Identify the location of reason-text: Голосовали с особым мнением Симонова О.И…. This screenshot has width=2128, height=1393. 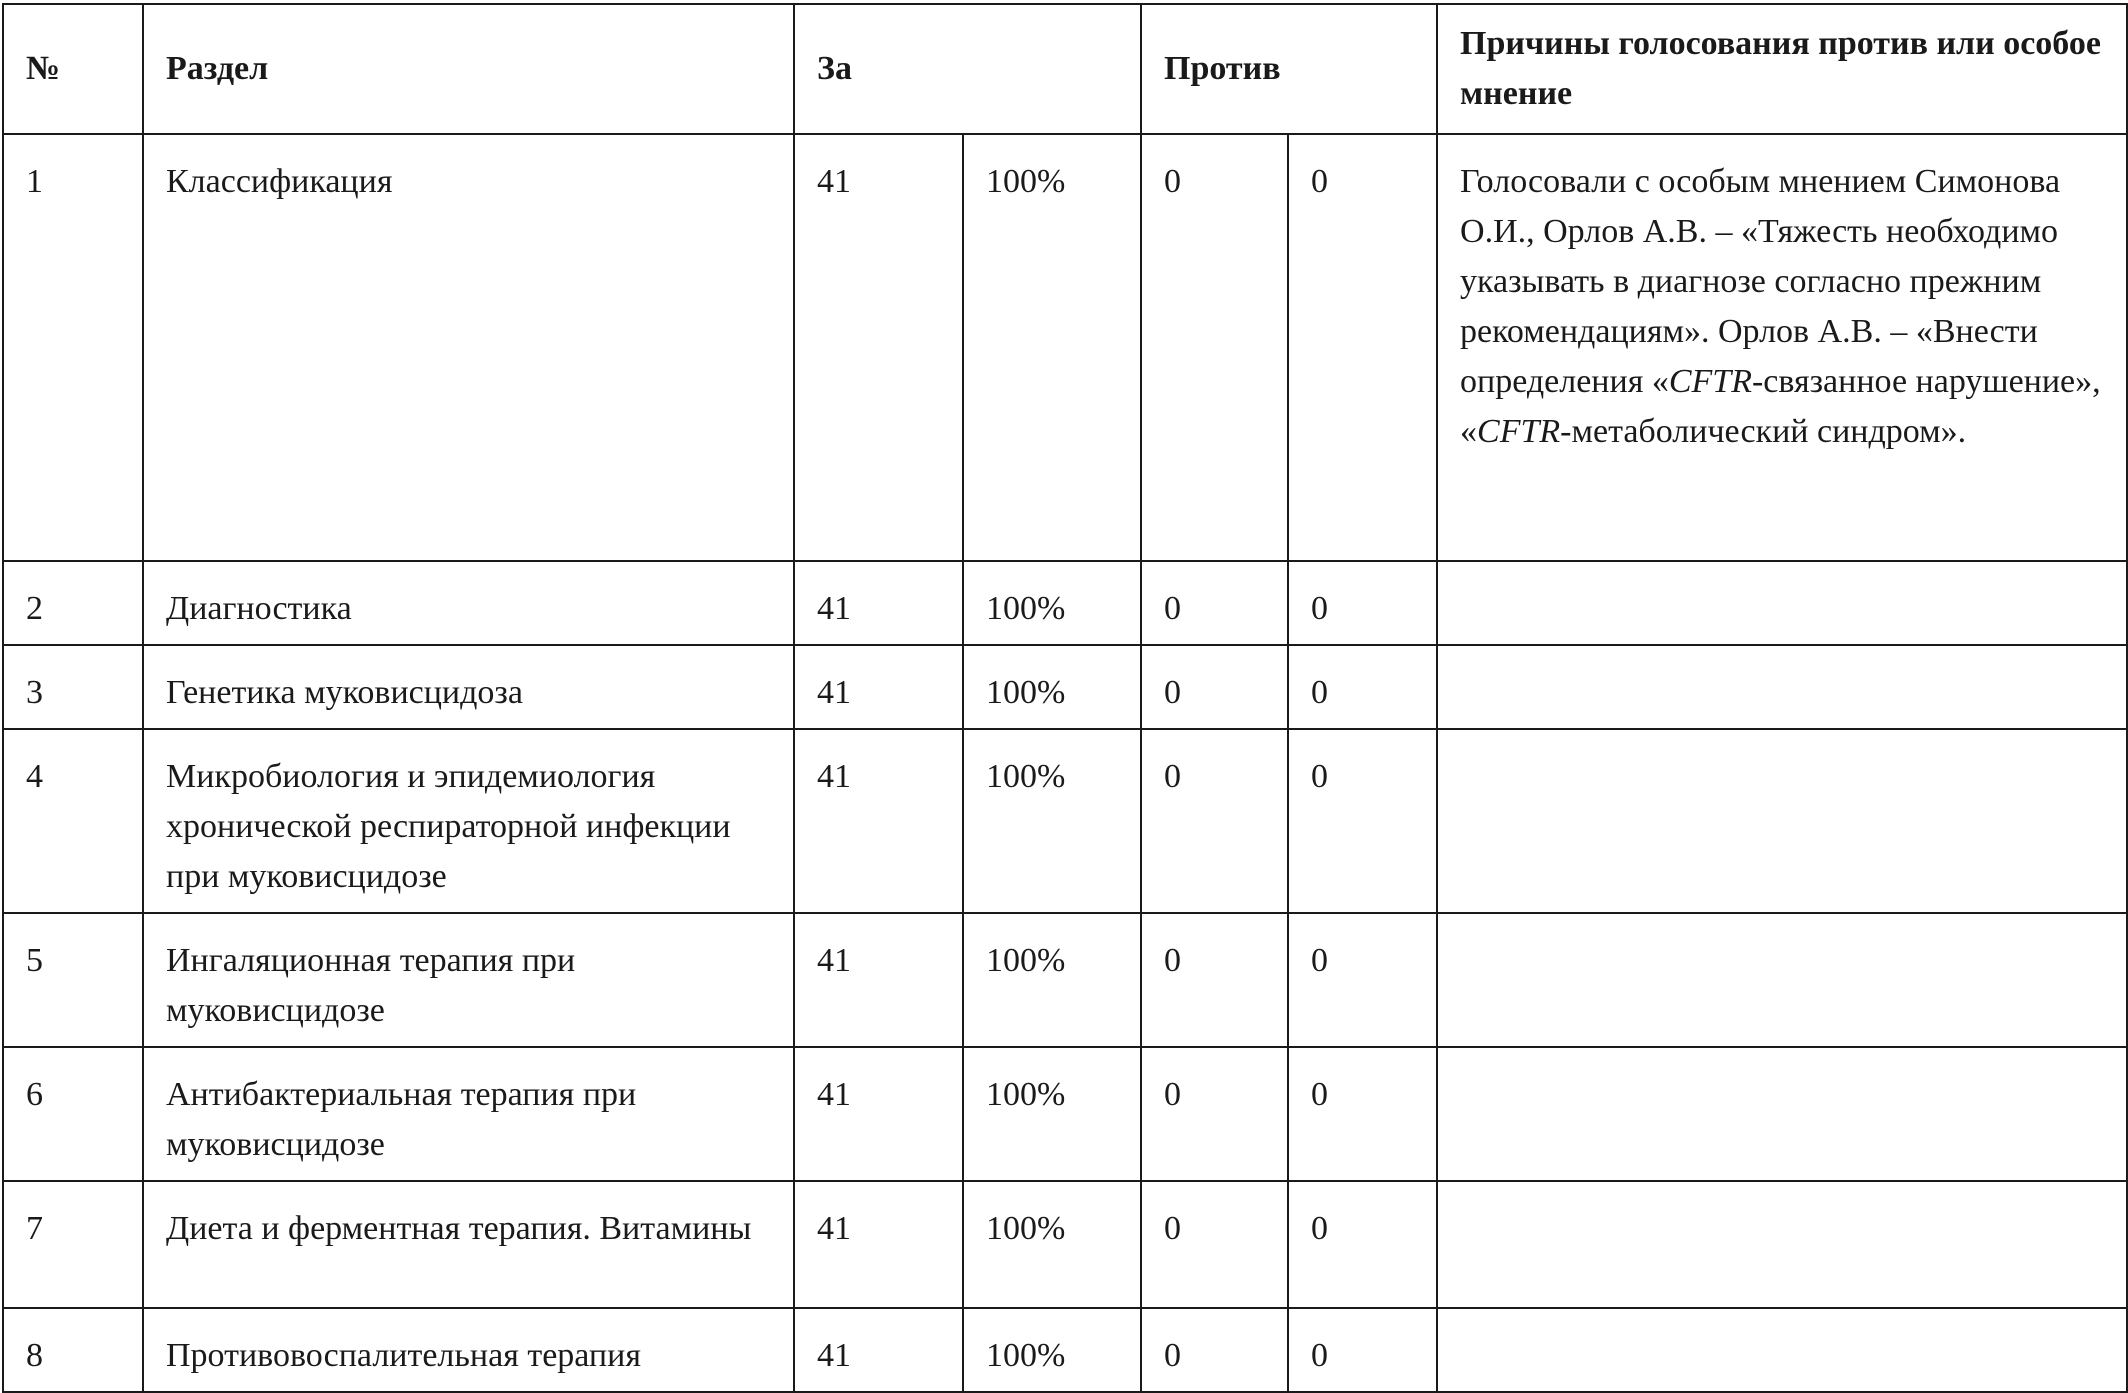
(1760, 281).